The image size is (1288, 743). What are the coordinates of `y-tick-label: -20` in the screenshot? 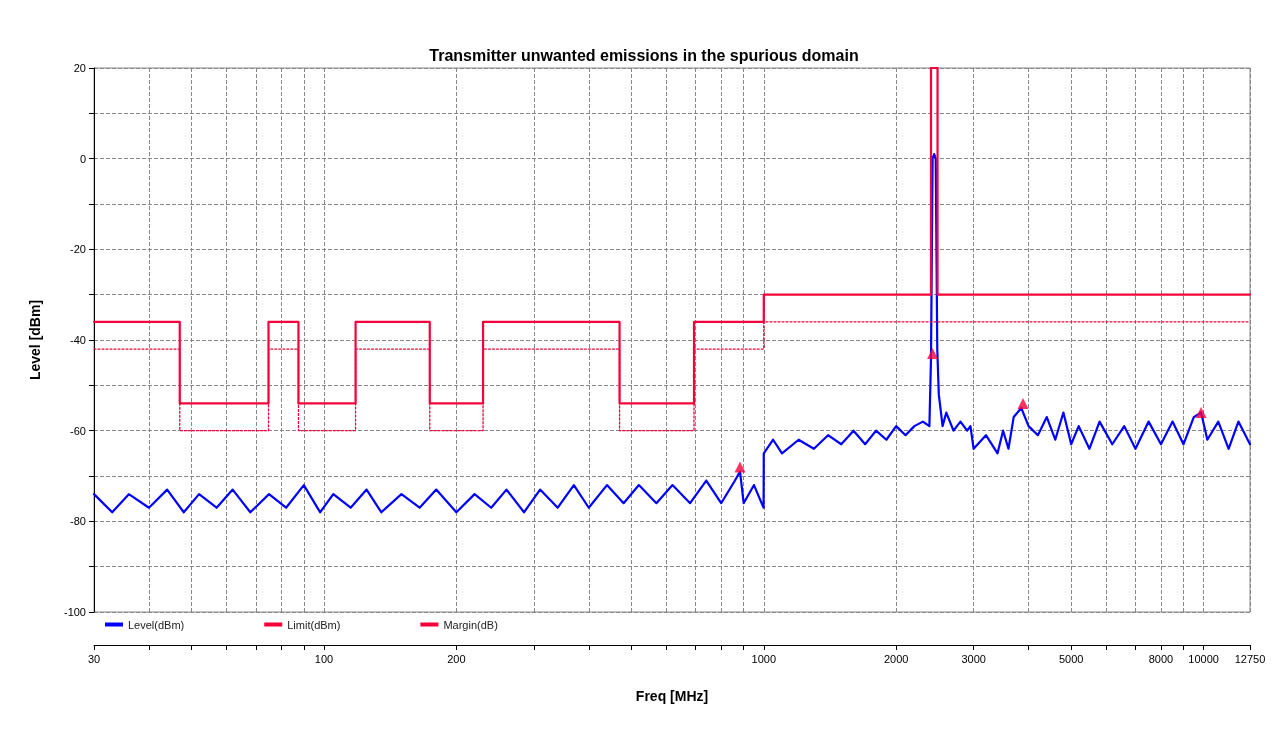 It's located at (78, 249).